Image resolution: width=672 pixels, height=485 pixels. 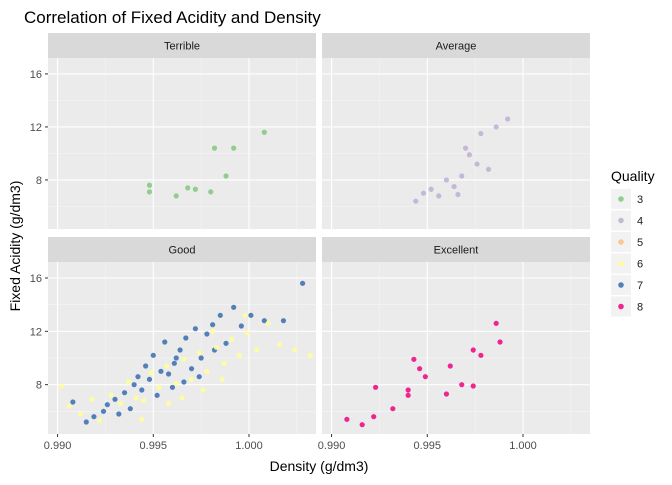 I want to click on x-tick-label: 0.995, so click(x=428, y=446).